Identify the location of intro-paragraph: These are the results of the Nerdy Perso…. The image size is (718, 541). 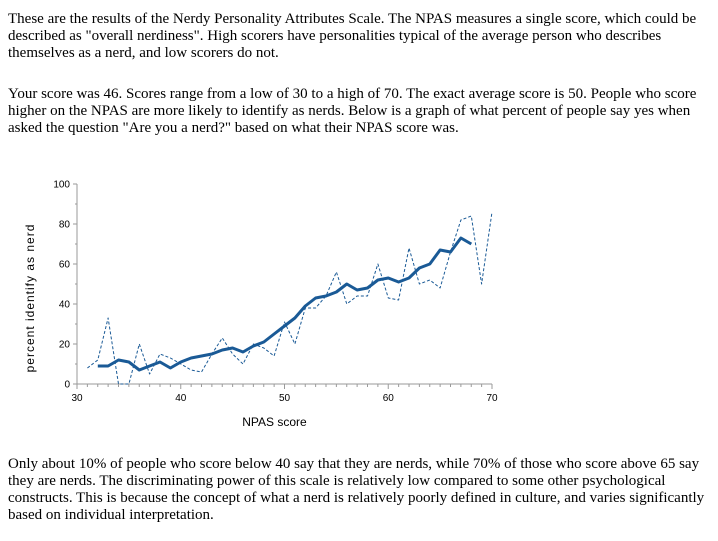
(352, 36).